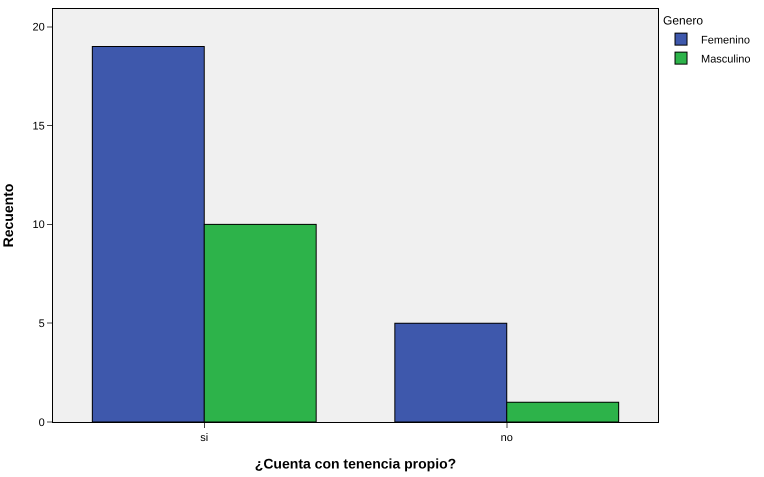  I want to click on legend-label: Femenino, so click(725, 40).